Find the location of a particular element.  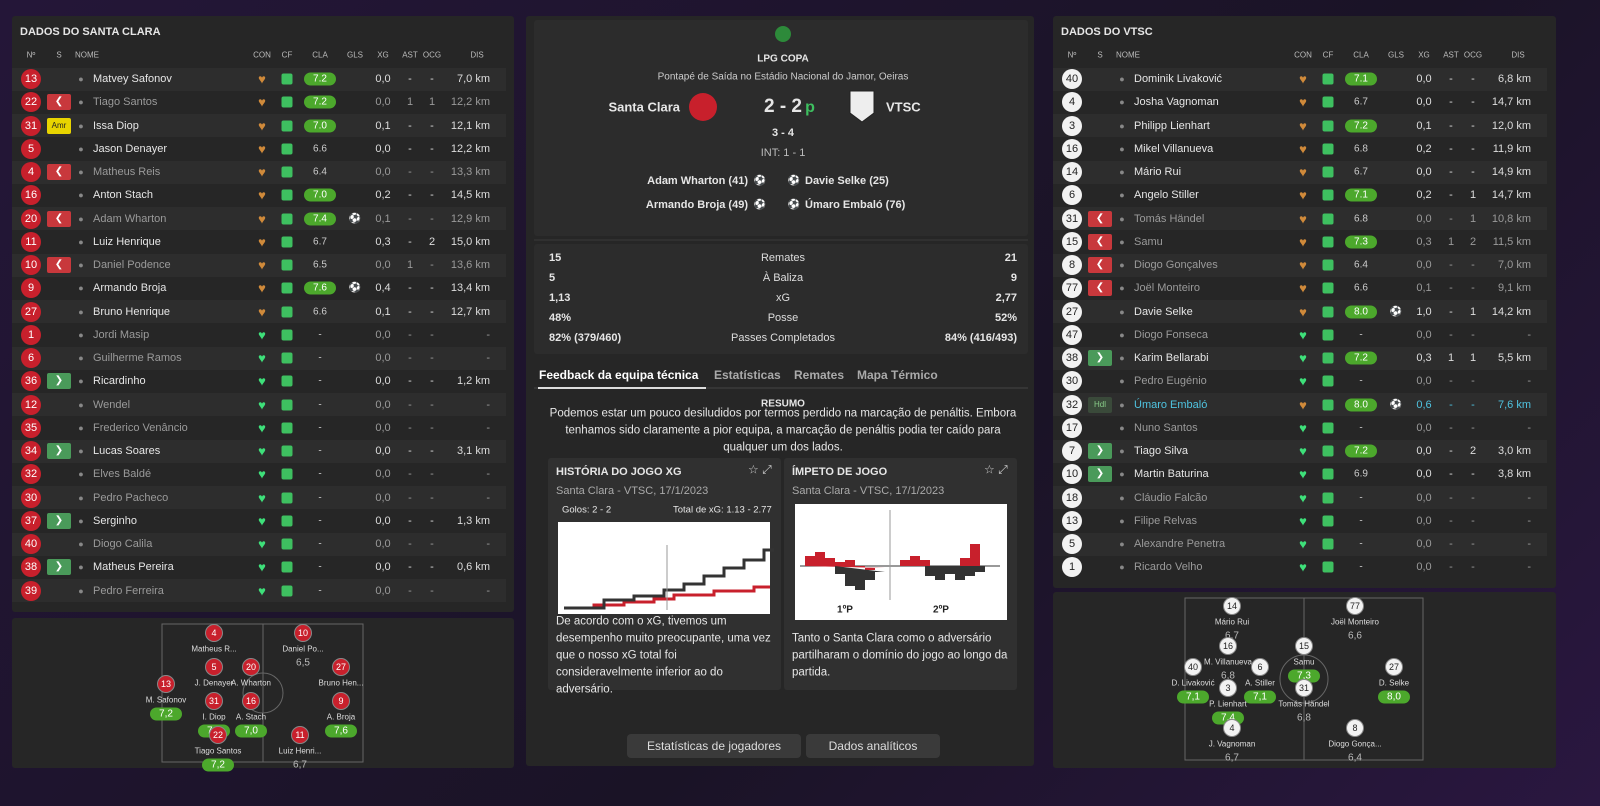

stat-dis: 3,8 km is located at coordinates (1514, 474).